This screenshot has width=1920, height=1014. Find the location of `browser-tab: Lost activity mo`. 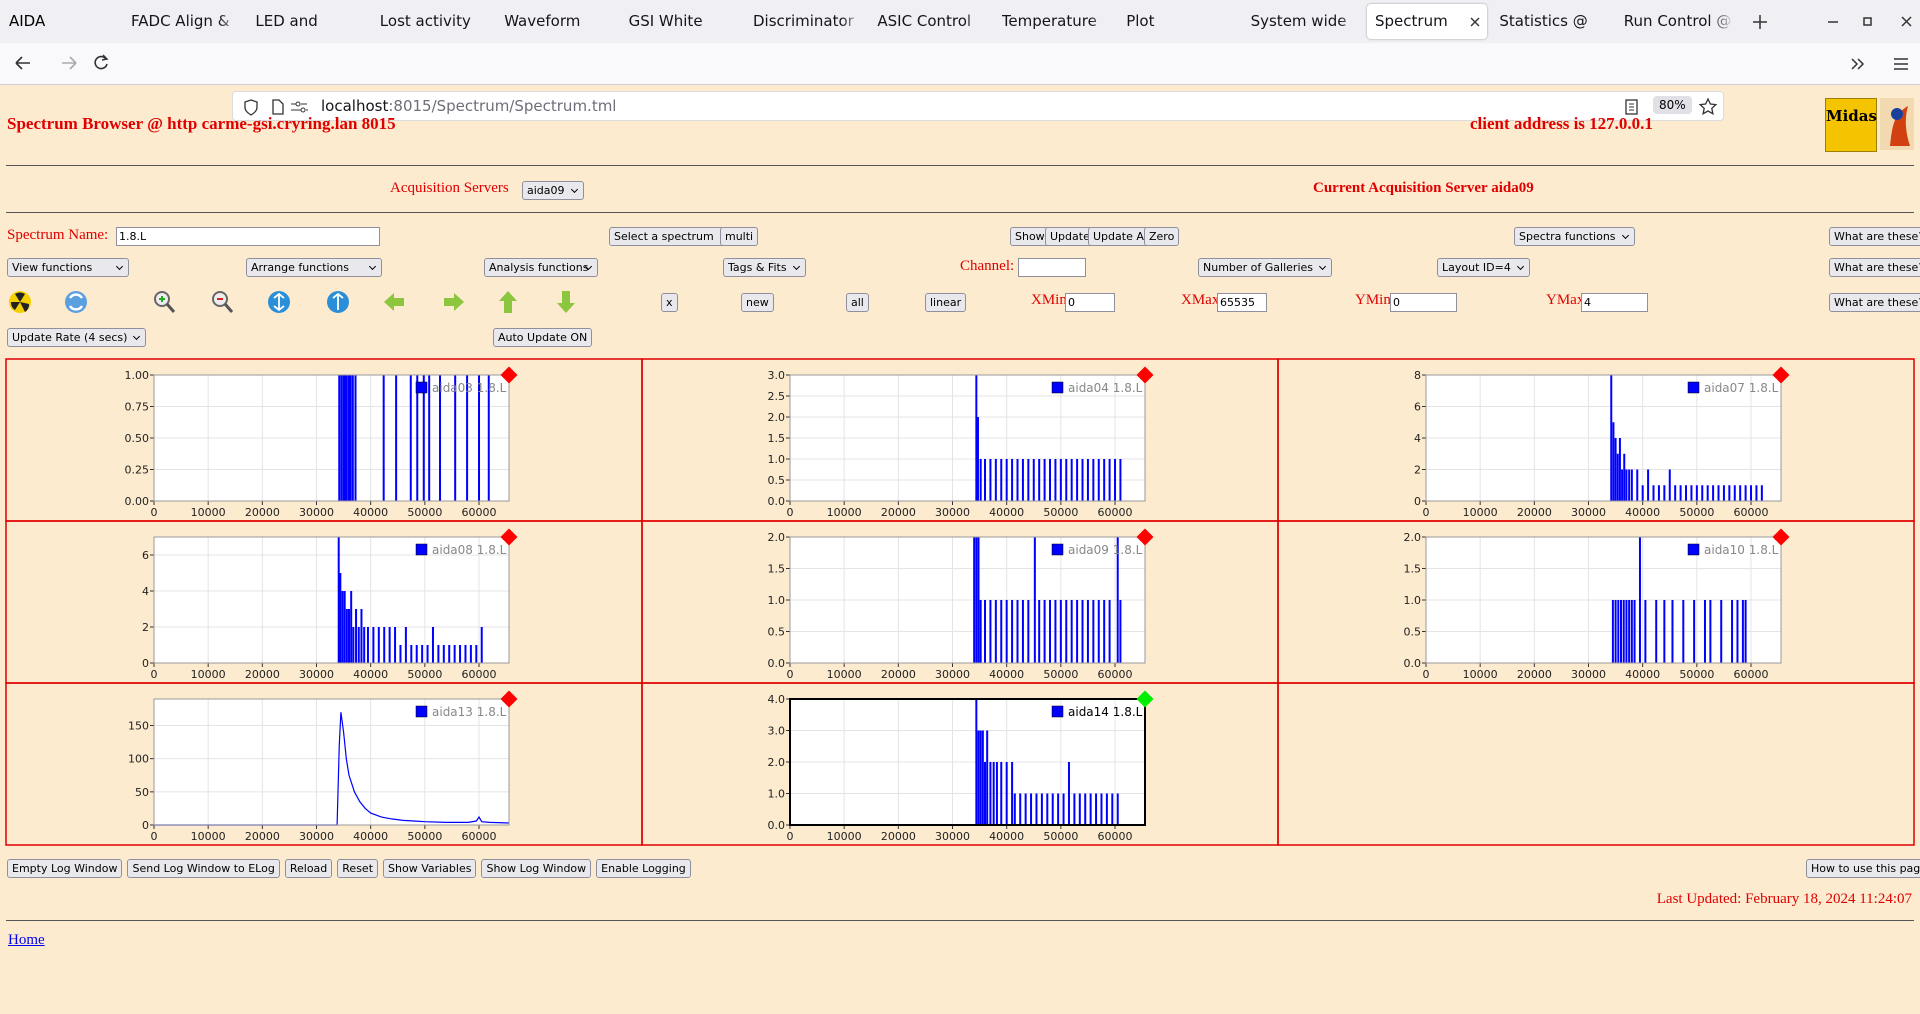

browser-tab: Lost activity mo is located at coordinates (432, 21).